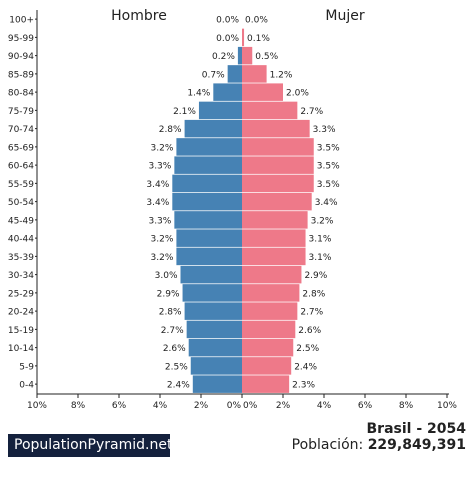  Describe the element at coordinates (21, 112) in the screenshot. I see `age-label: 75-79` at that location.